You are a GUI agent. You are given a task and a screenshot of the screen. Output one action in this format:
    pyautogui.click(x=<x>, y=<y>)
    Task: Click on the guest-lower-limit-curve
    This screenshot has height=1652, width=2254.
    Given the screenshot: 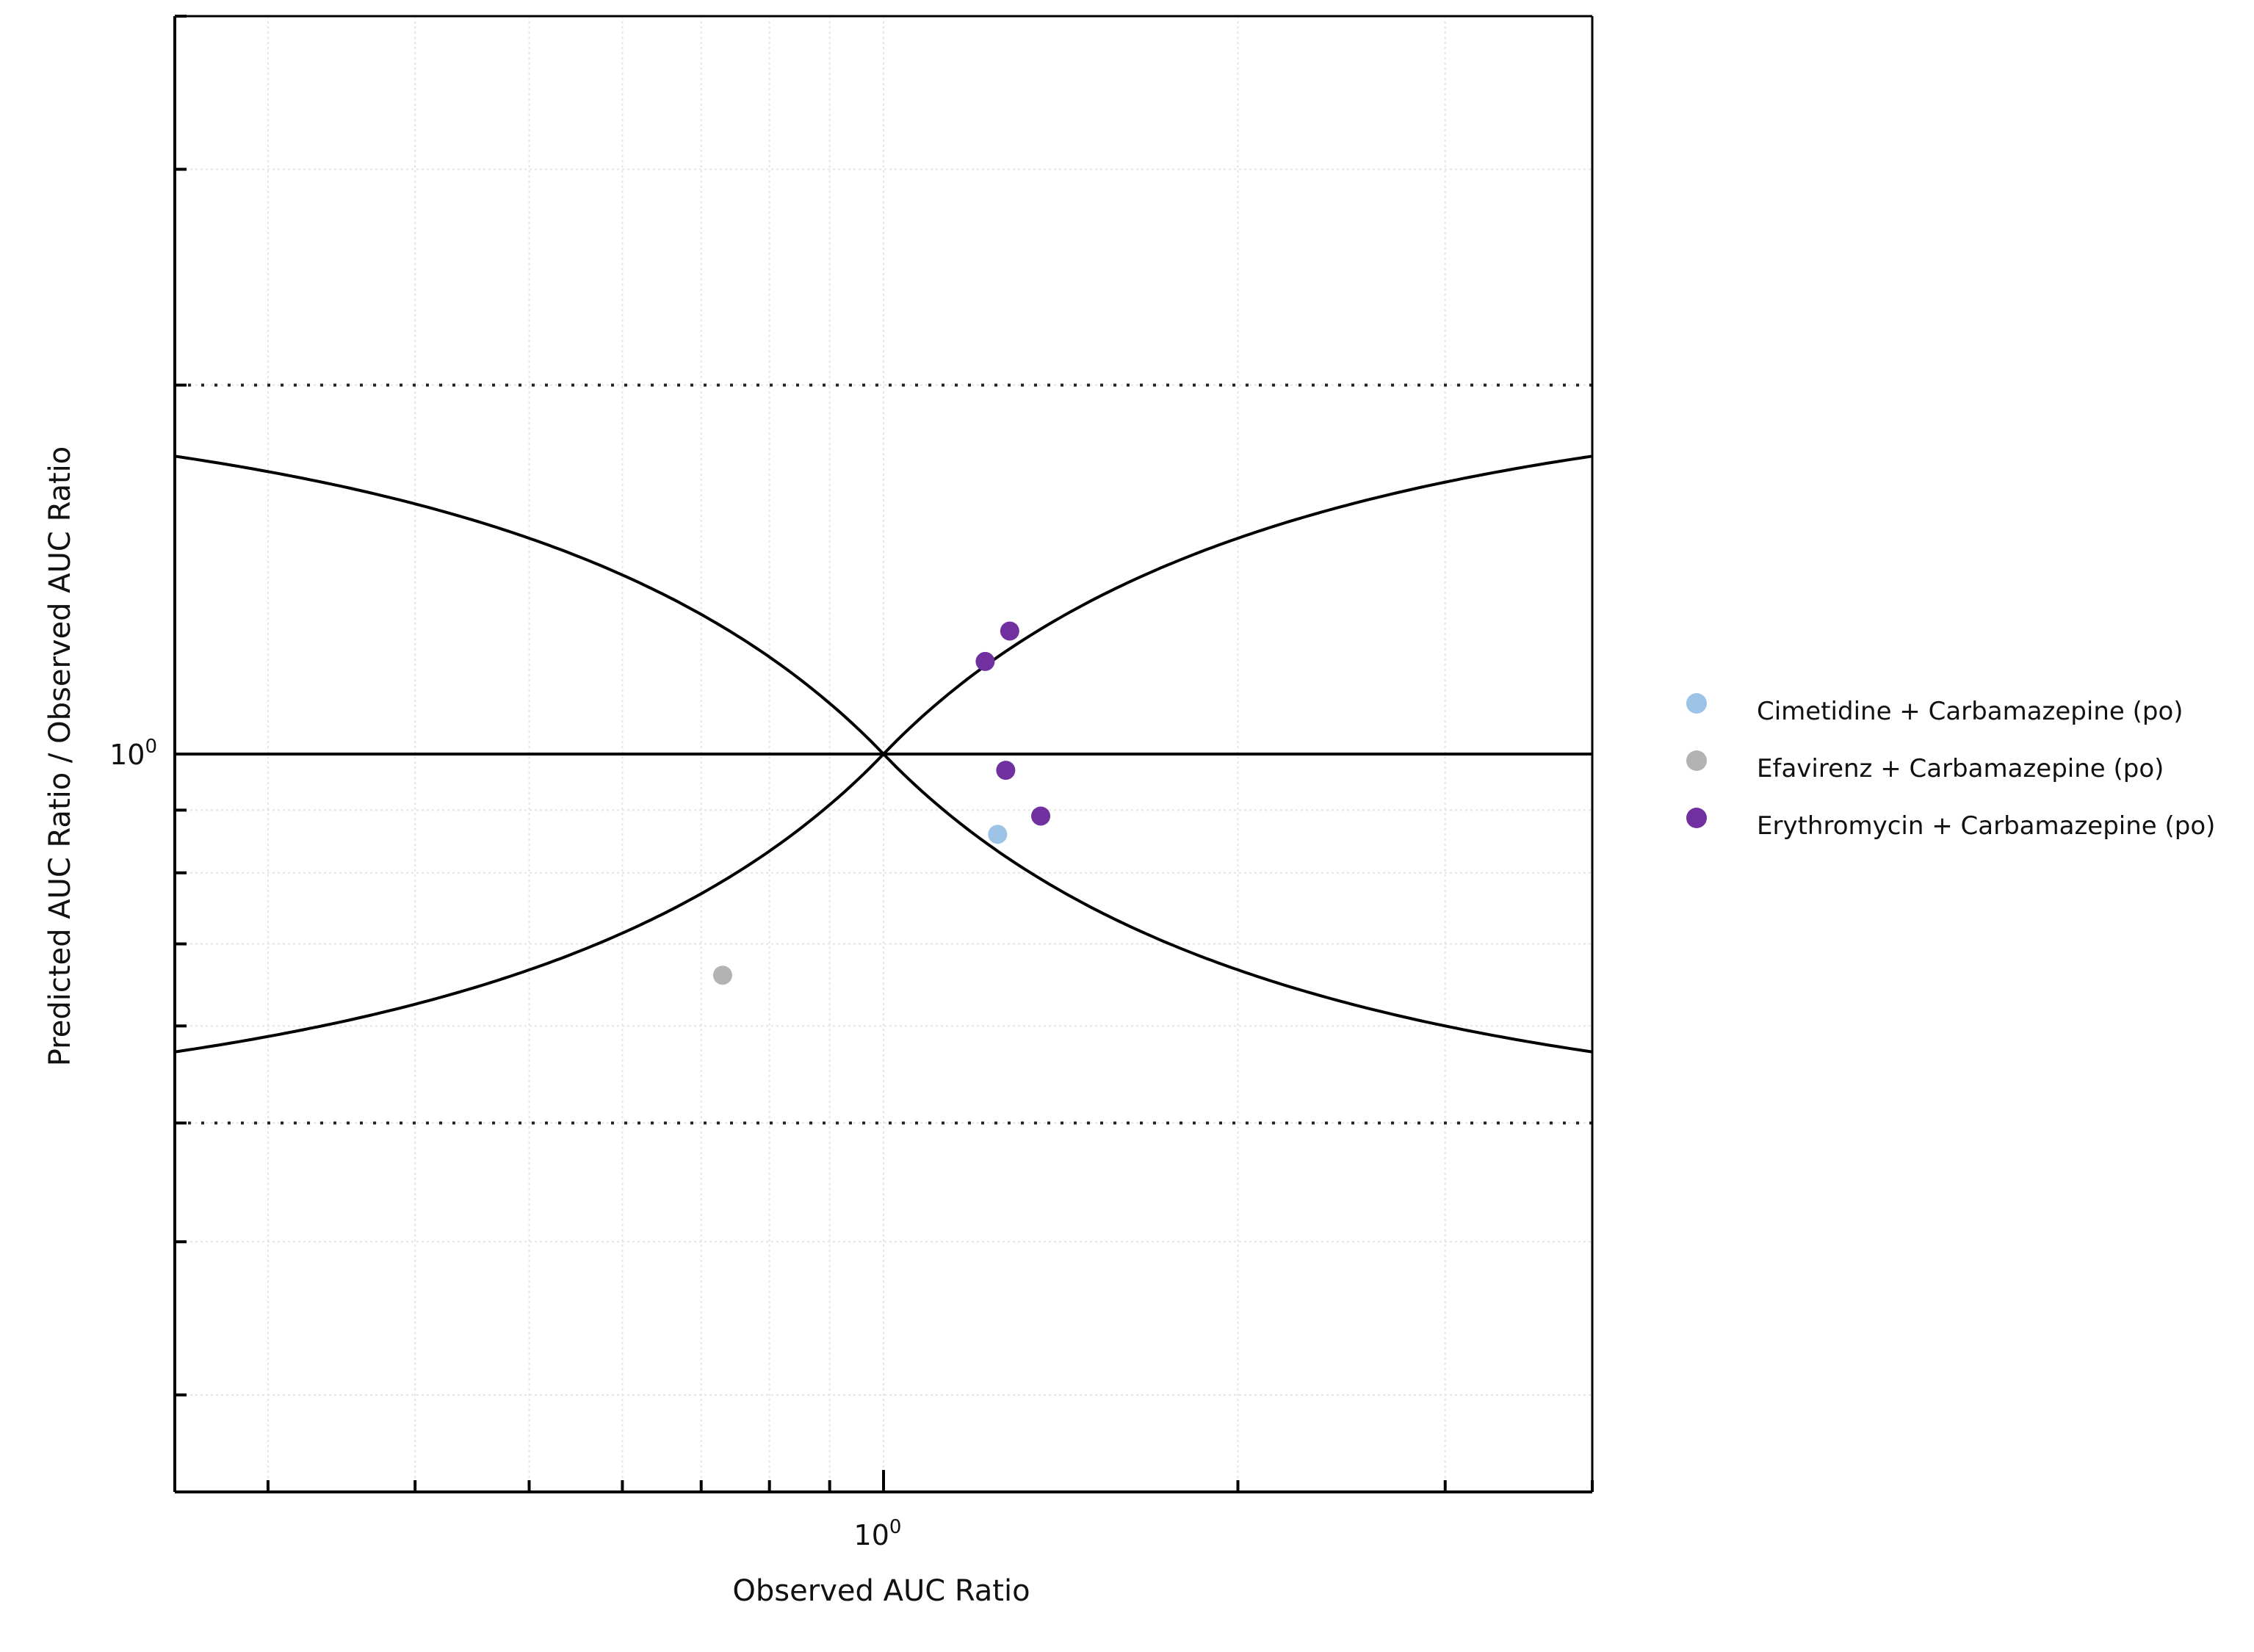 What is the action you would take?
    pyautogui.click(x=884, y=903)
    